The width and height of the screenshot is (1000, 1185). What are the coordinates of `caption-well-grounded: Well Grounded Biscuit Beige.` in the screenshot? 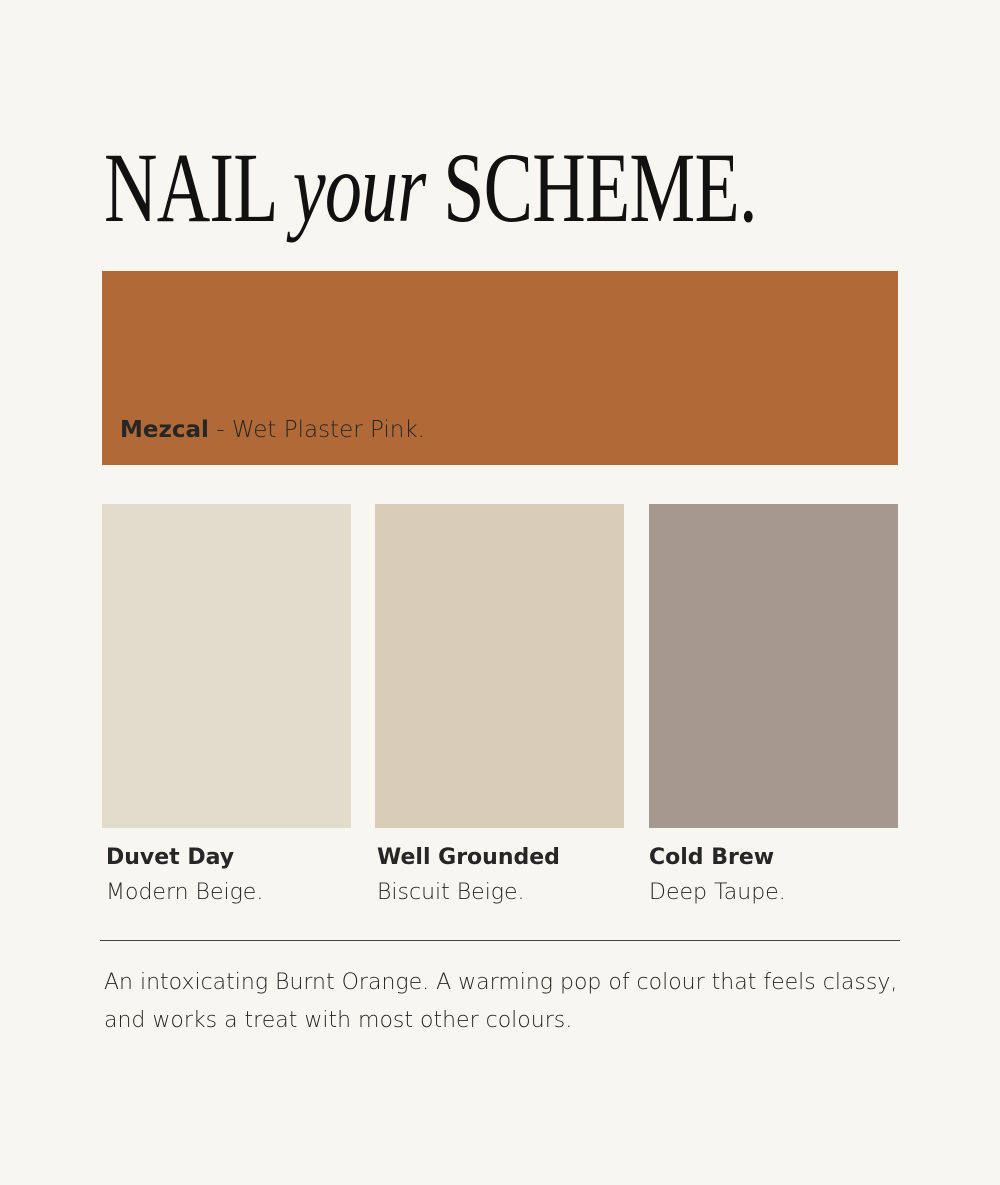 It's located at (507, 878).